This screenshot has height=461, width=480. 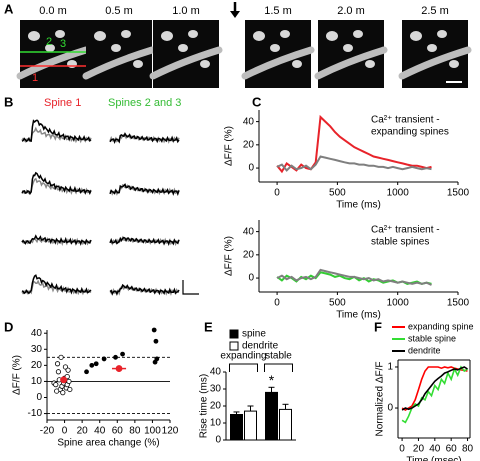 What do you see at coordinates (108, 443) in the screenshot?
I see `x-axis-label: Spine area change (%)` at bounding box center [108, 443].